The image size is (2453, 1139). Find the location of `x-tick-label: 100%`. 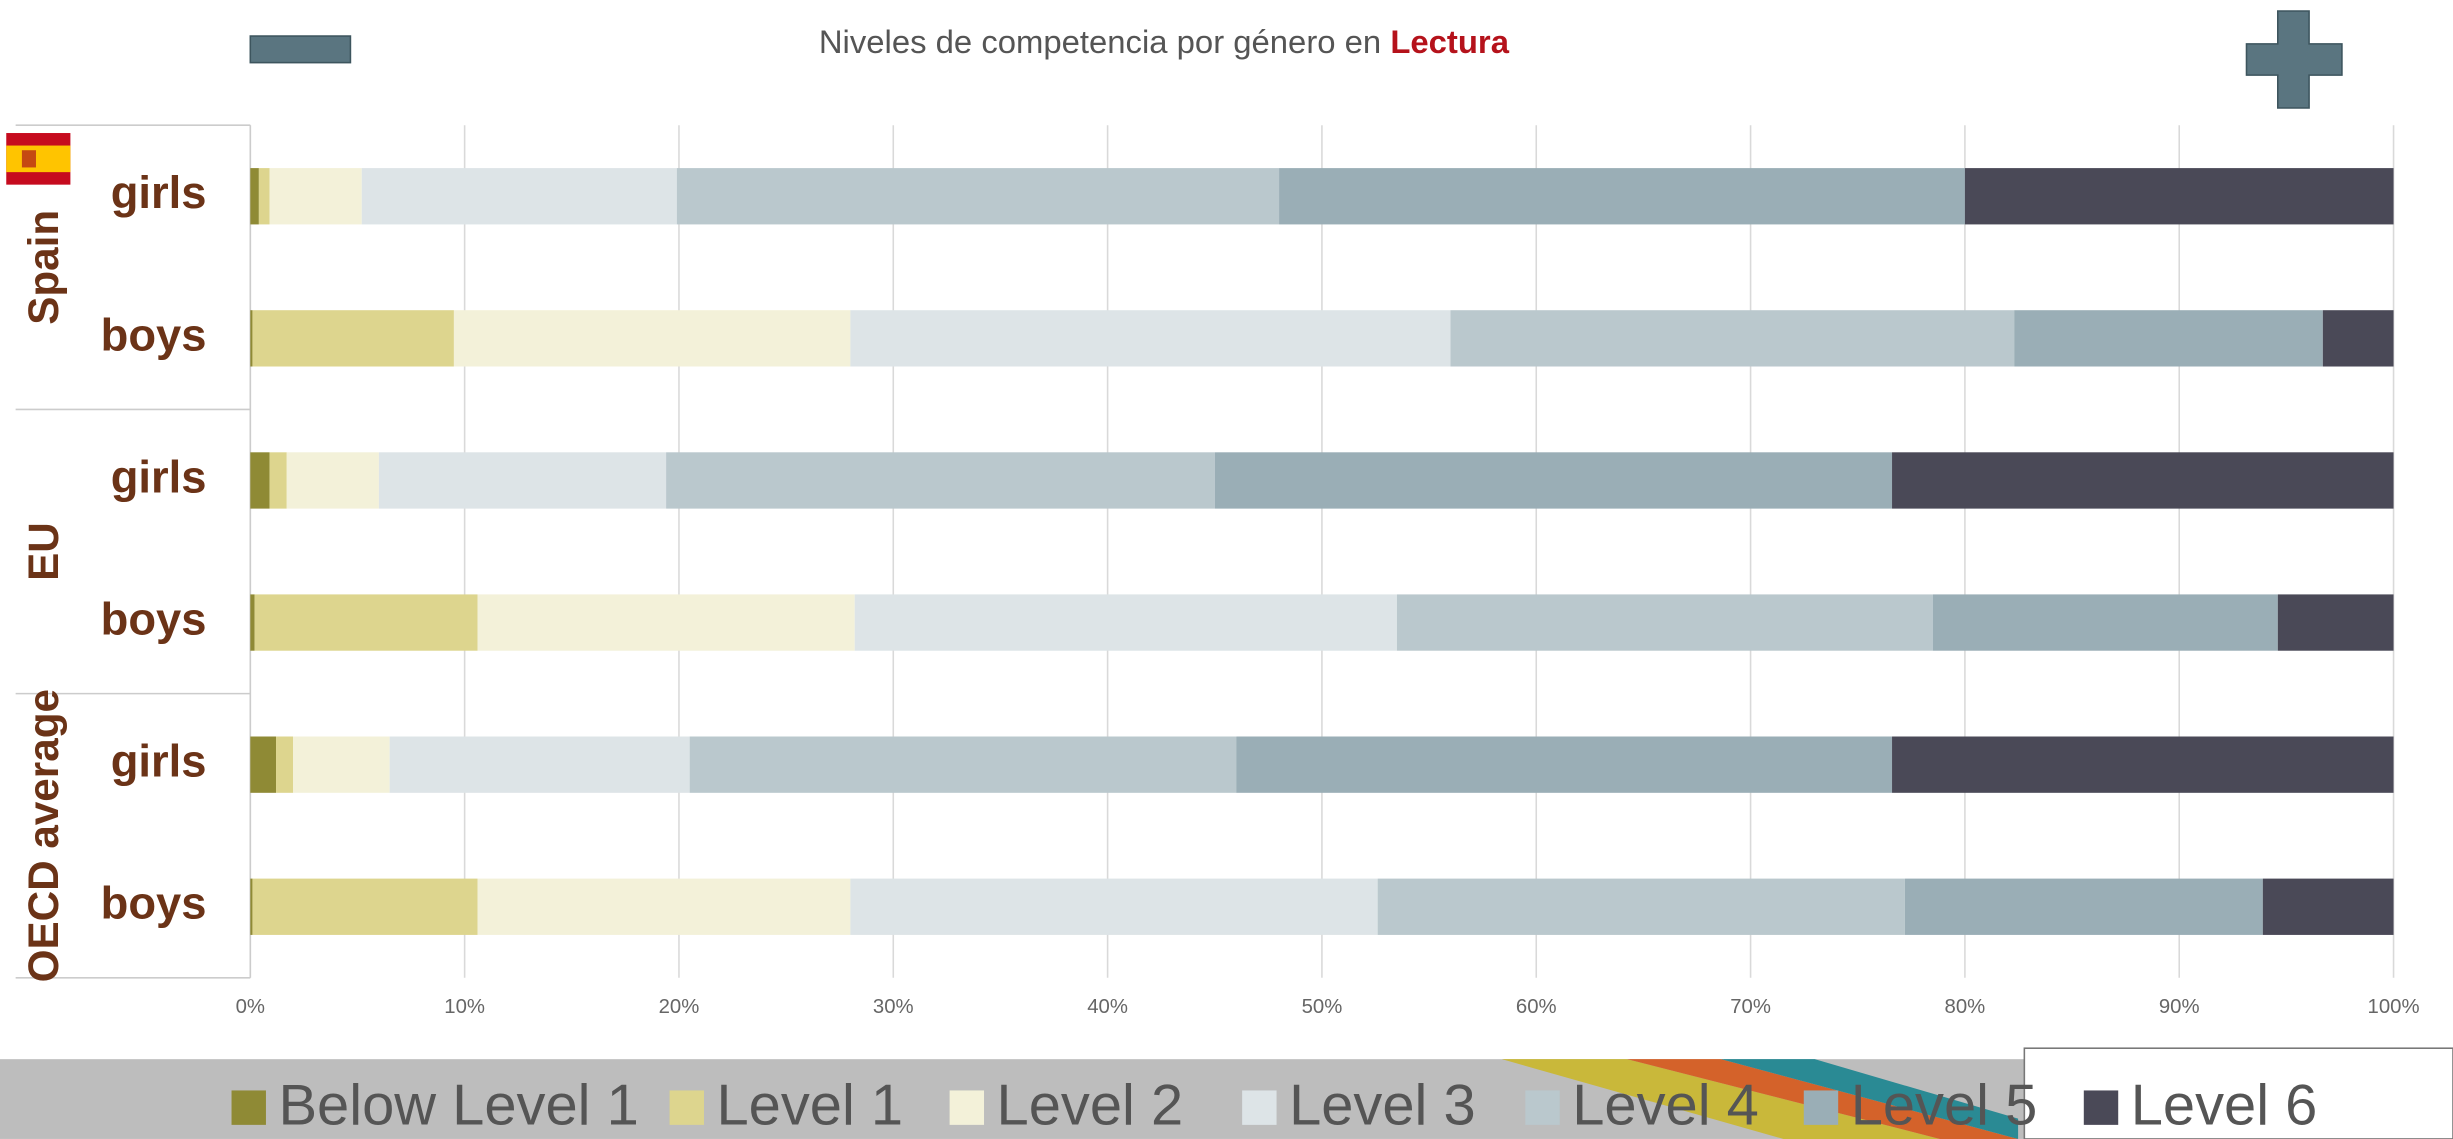

x-tick-label: 100% is located at coordinates (2394, 1007).